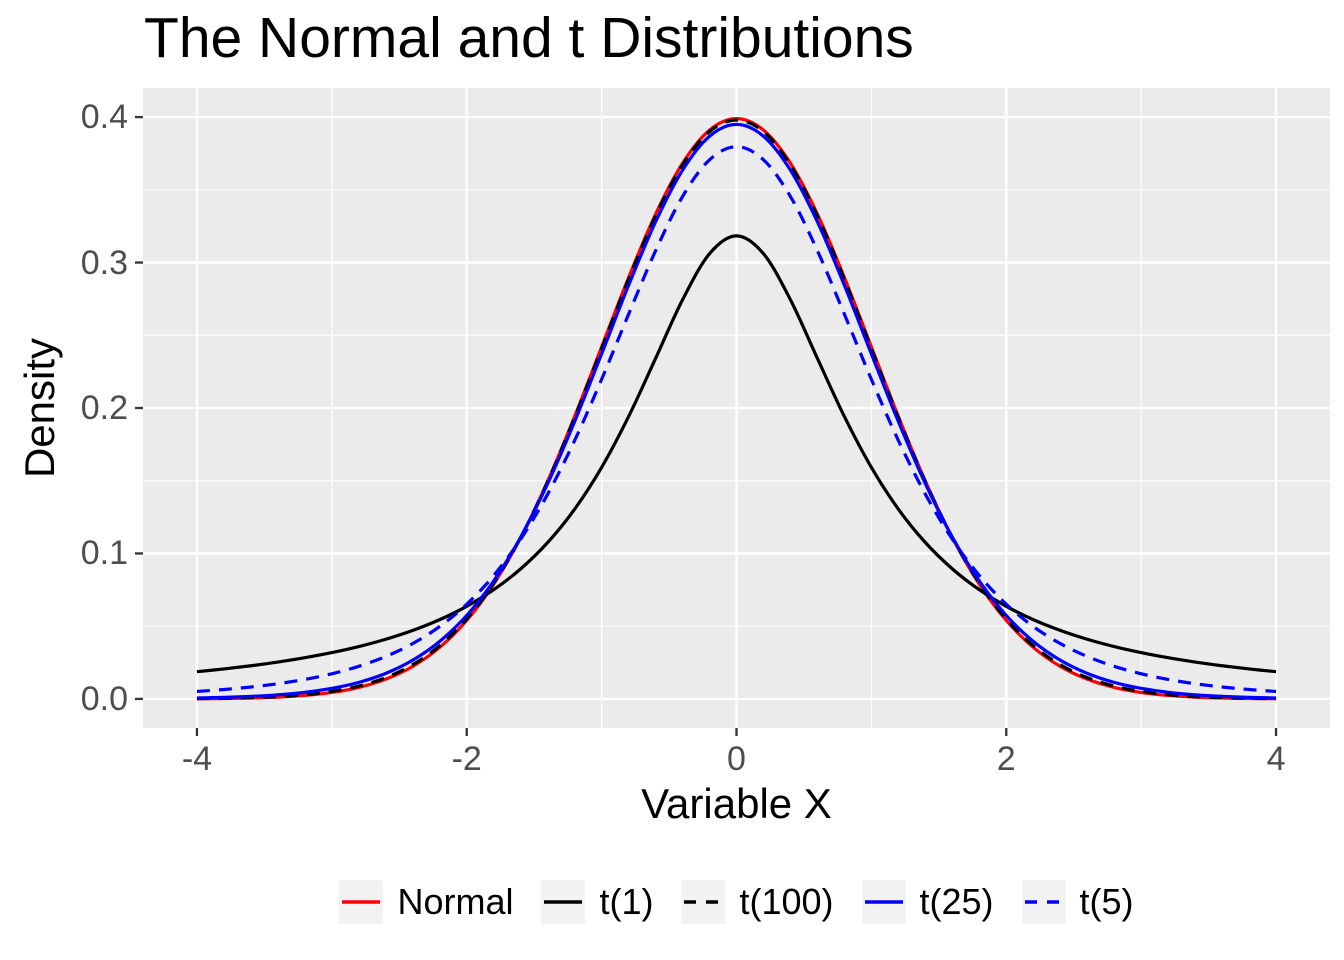 The width and height of the screenshot is (1344, 960). I want to click on legend-item-t-100: t(100), so click(757, 902).